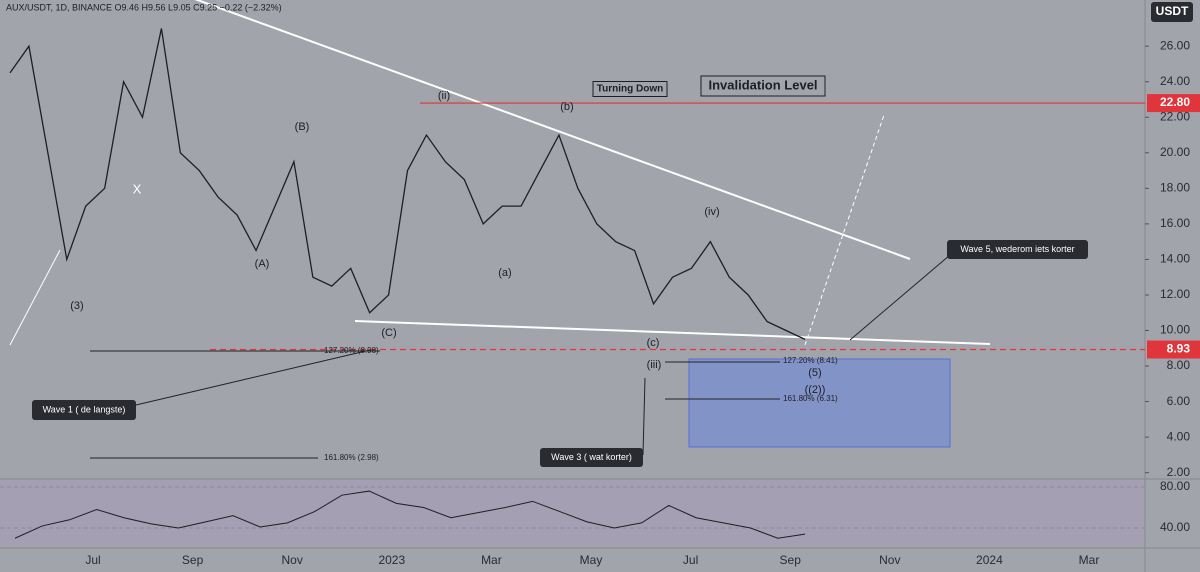 The height and width of the screenshot is (572, 1200). What do you see at coordinates (1175, 527) in the screenshot?
I see `rsi-tick-label: 40.00` at bounding box center [1175, 527].